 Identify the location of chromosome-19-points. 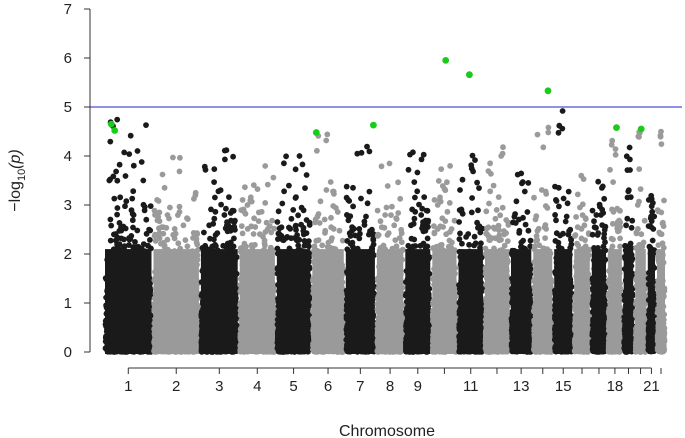
(628, 249).